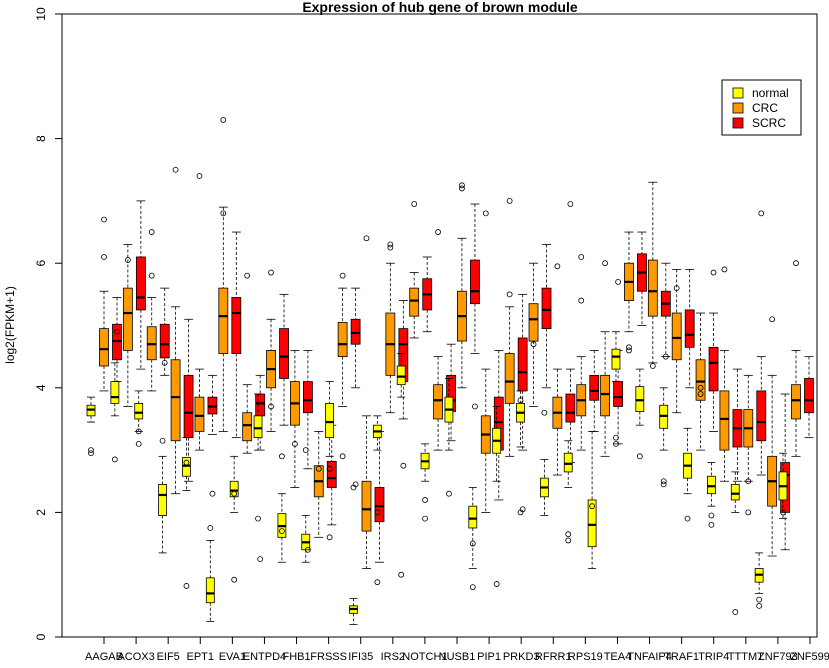 This screenshot has height=668, width=829. Describe the element at coordinates (746, 657) in the screenshot. I see `x-tick-label: TTTMT` at that location.